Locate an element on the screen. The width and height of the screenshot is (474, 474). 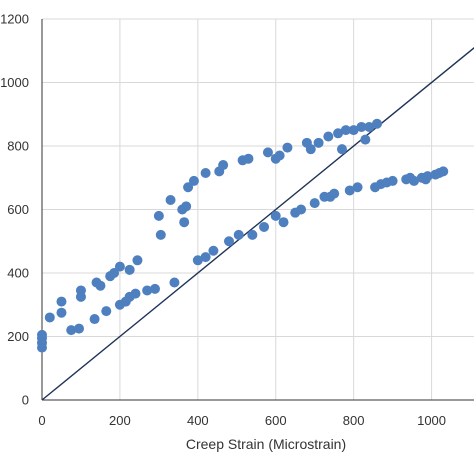
y-tick-label: 400 is located at coordinates (18, 273).